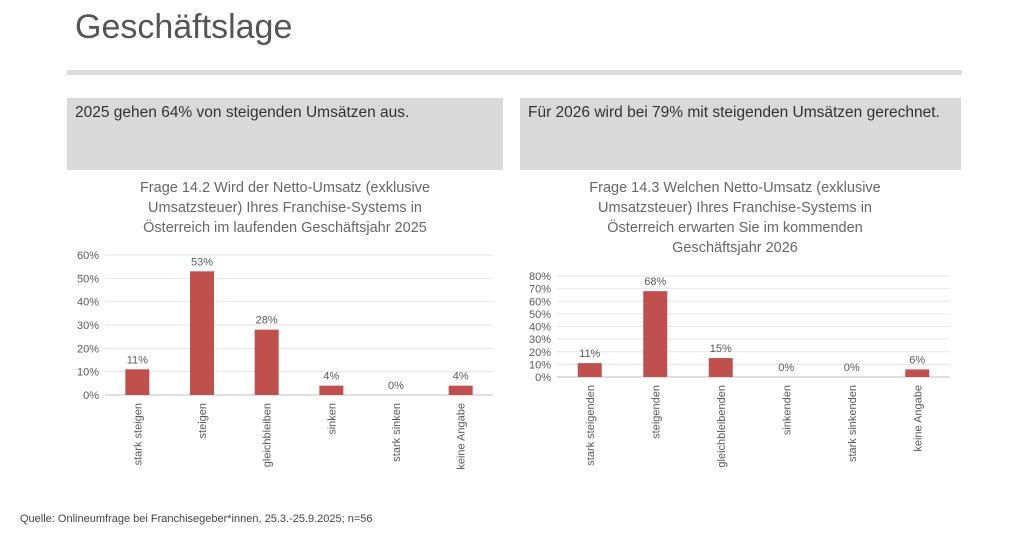 This screenshot has height=534, width=1024. What do you see at coordinates (138, 434) in the screenshot?
I see `chart-2025-xtick-label: stark steigen` at bounding box center [138, 434].